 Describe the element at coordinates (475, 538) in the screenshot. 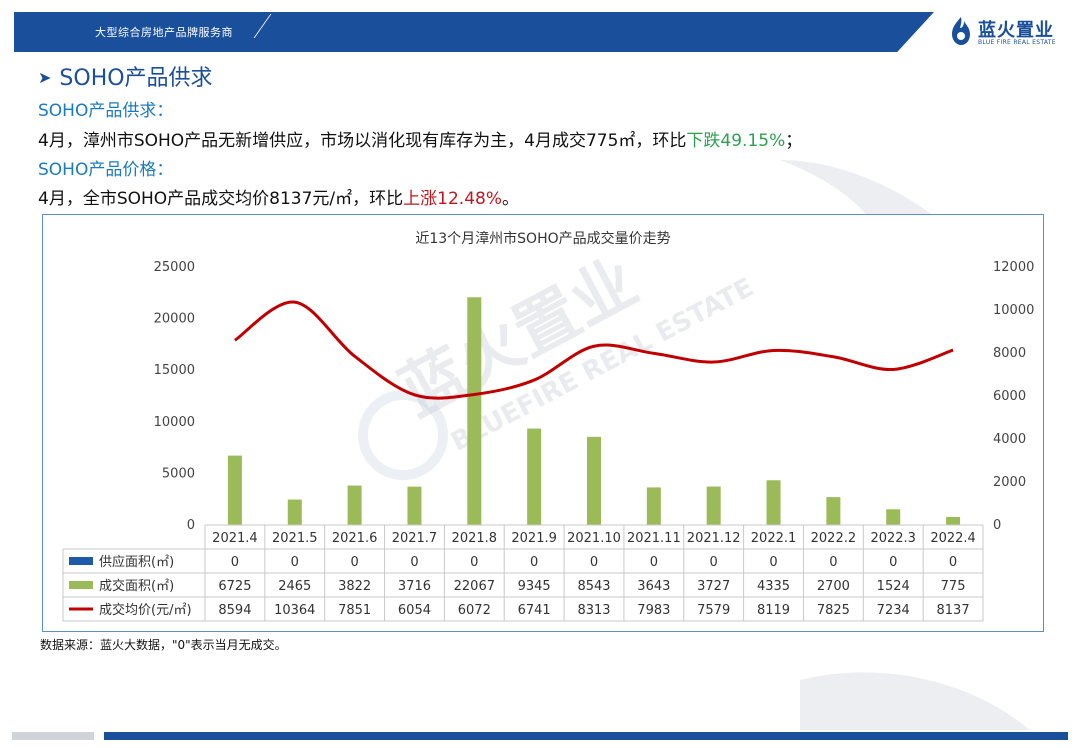

I see `category-label: 2021.8` at that location.